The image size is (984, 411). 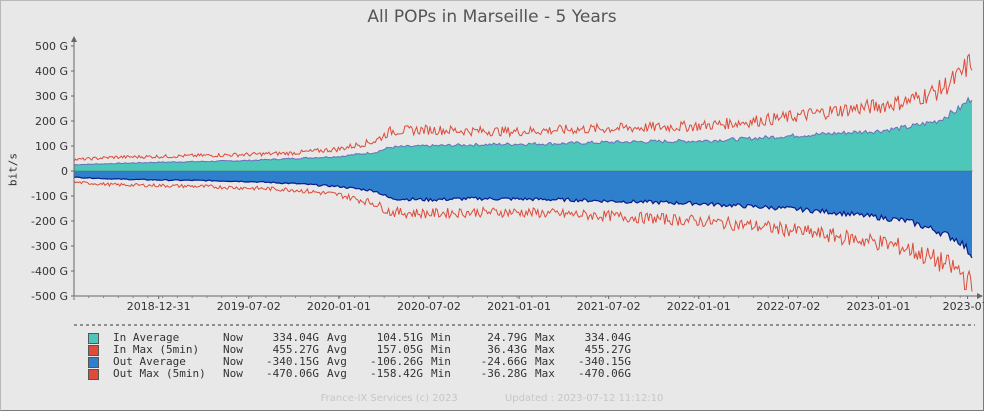 What do you see at coordinates (292, 373) in the screenshot?
I see `legend-now-value: -470.06G` at bounding box center [292, 373].